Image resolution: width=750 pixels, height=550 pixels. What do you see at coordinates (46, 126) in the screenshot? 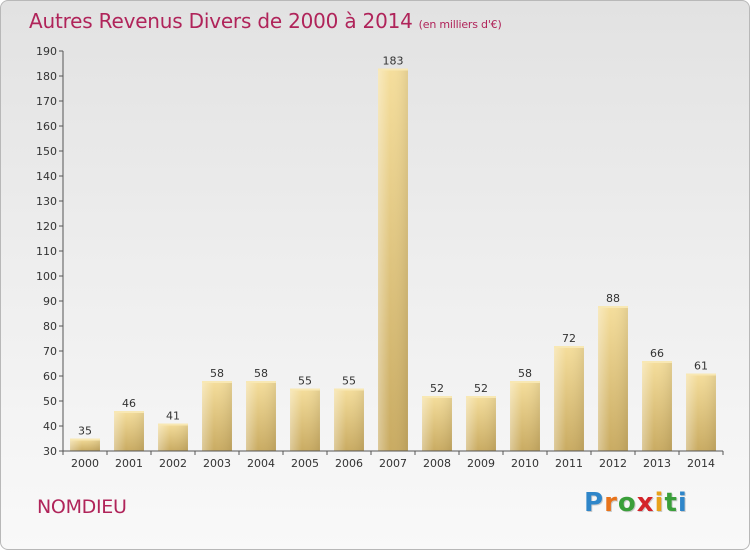
I see `y-tick-label: 160` at bounding box center [46, 126].